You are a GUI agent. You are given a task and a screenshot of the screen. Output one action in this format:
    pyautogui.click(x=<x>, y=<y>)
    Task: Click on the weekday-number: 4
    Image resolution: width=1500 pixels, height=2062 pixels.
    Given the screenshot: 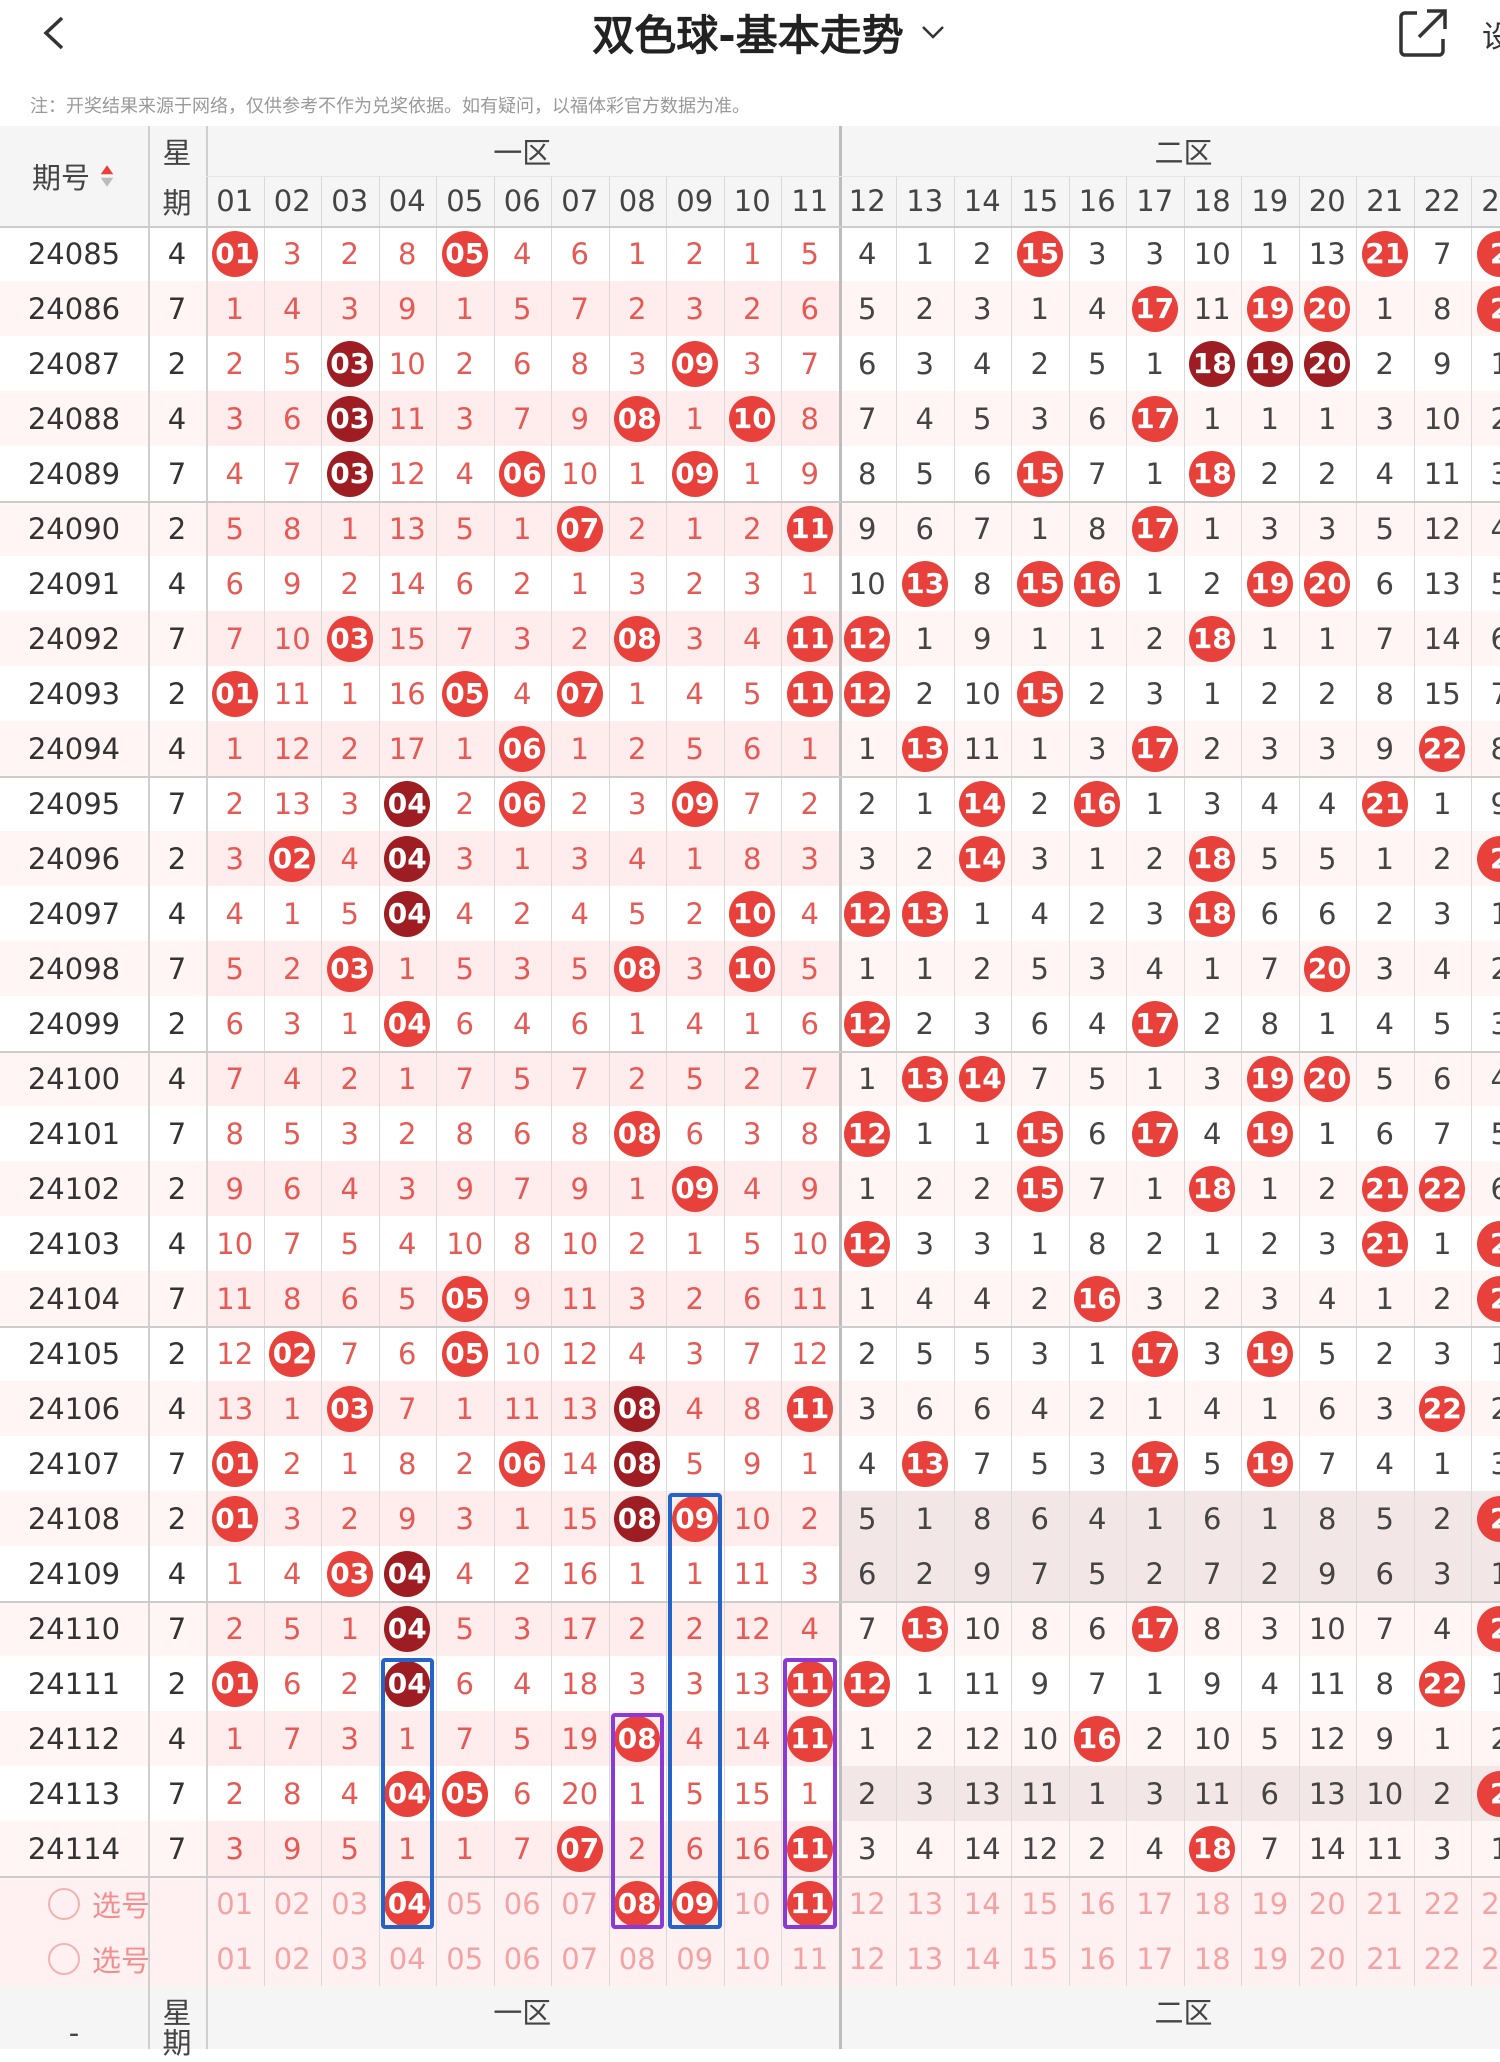 What is the action you would take?
    pyautogui.click(x=177, y=1078)
    